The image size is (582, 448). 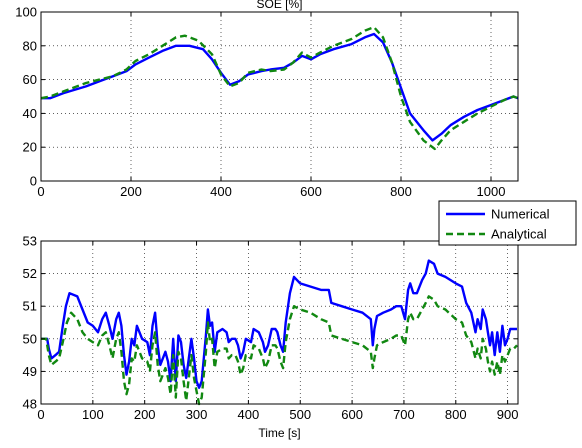 I want to click on chart2-ytick-label-1: 49, so click(x=30, y=371).